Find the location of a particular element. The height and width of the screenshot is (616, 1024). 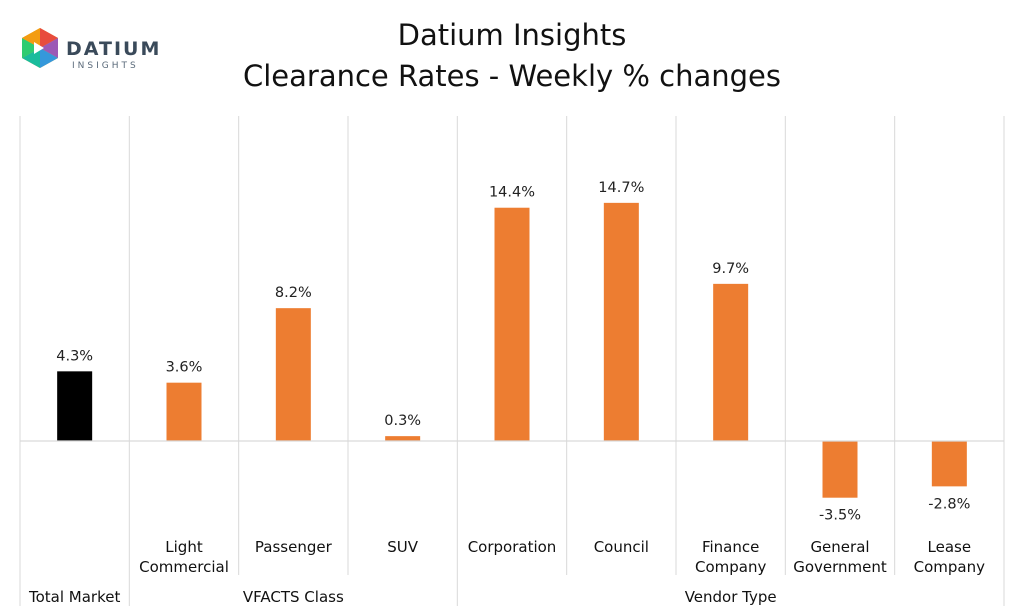

data-label: 3.6% is located at coordinates (184, 368).